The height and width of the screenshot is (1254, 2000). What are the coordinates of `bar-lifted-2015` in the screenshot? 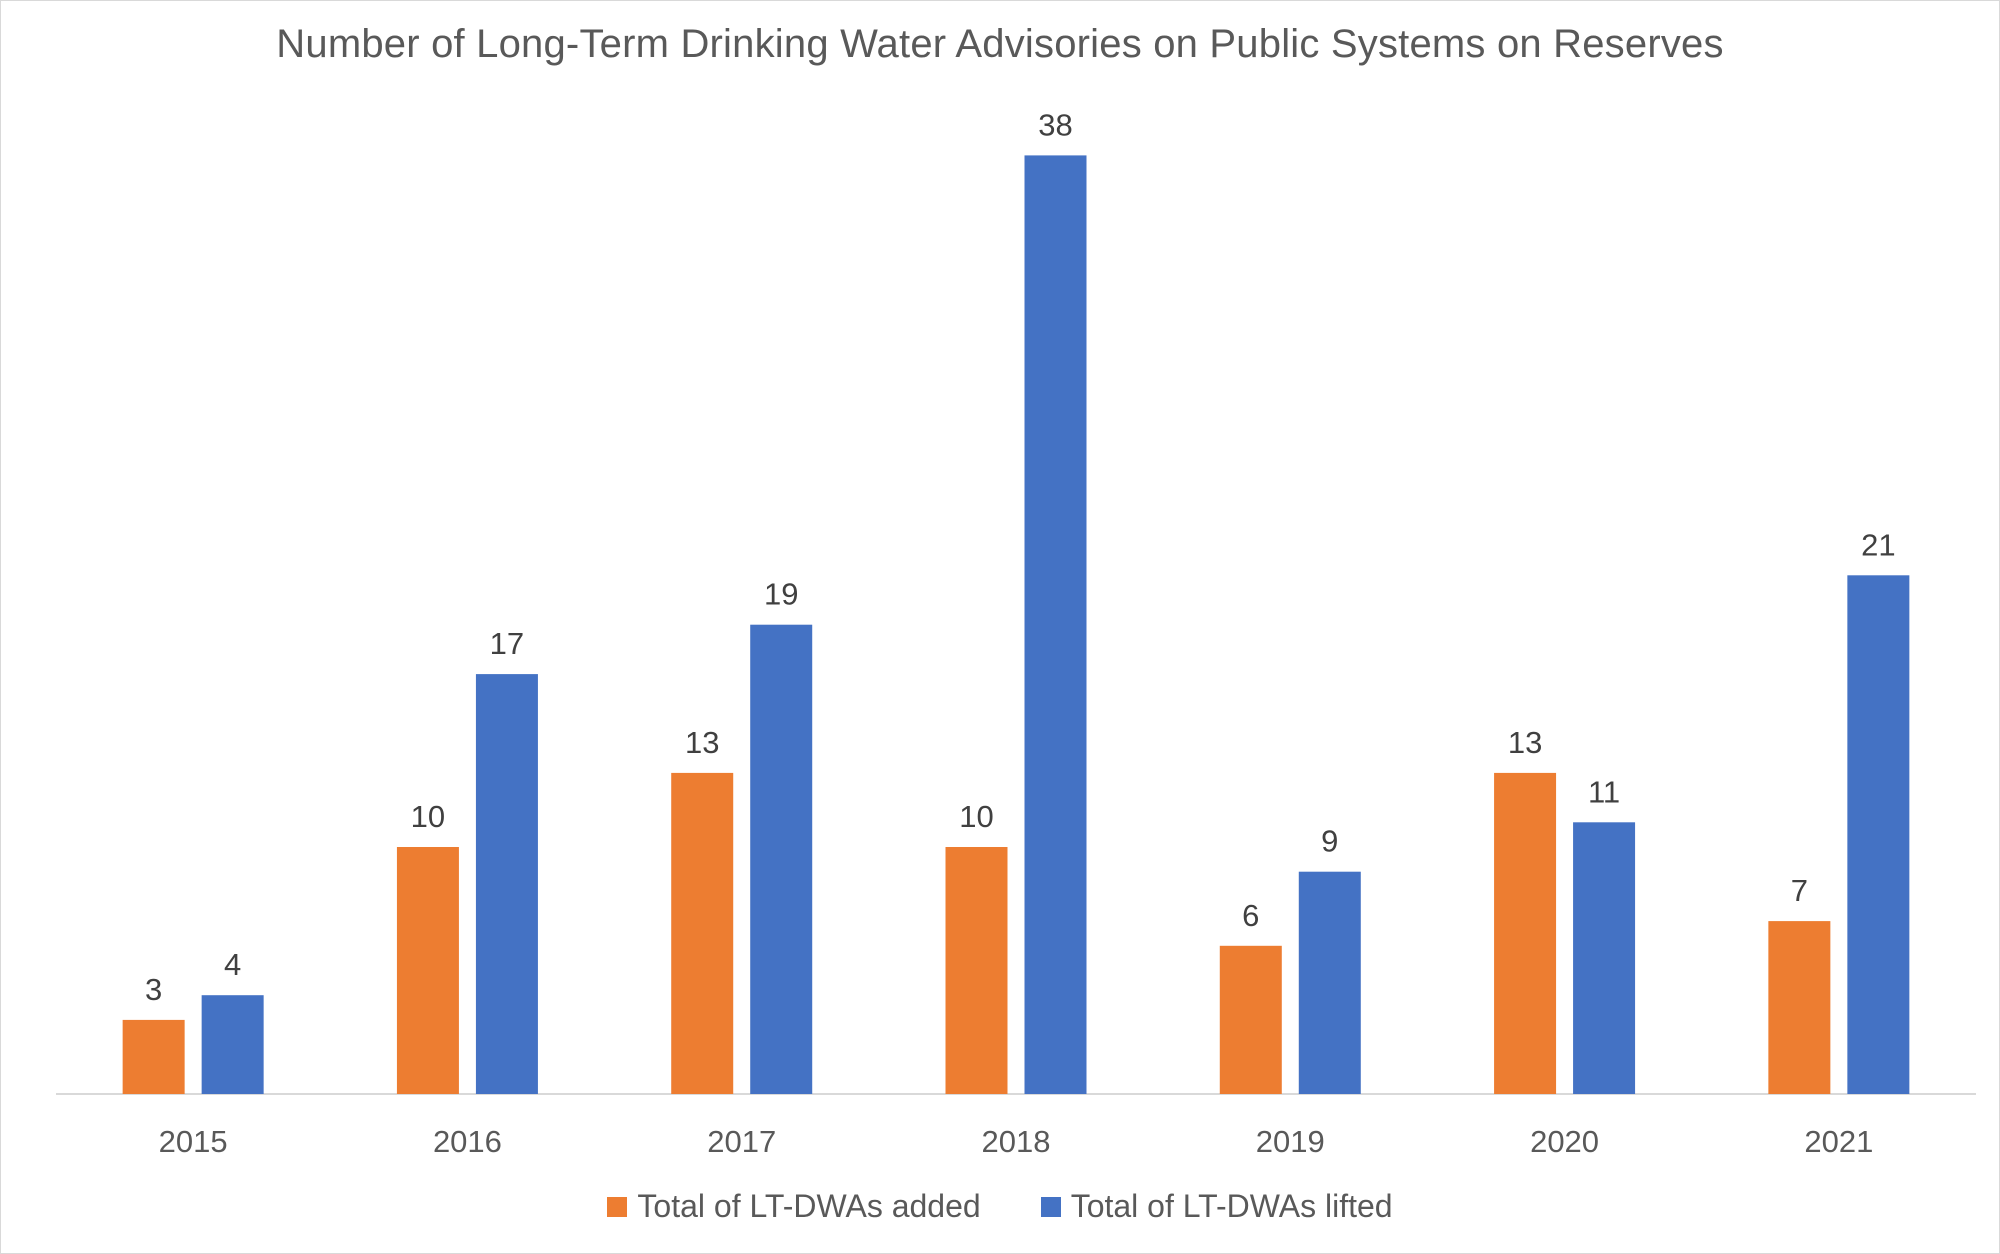 It's located at (232, 1044).